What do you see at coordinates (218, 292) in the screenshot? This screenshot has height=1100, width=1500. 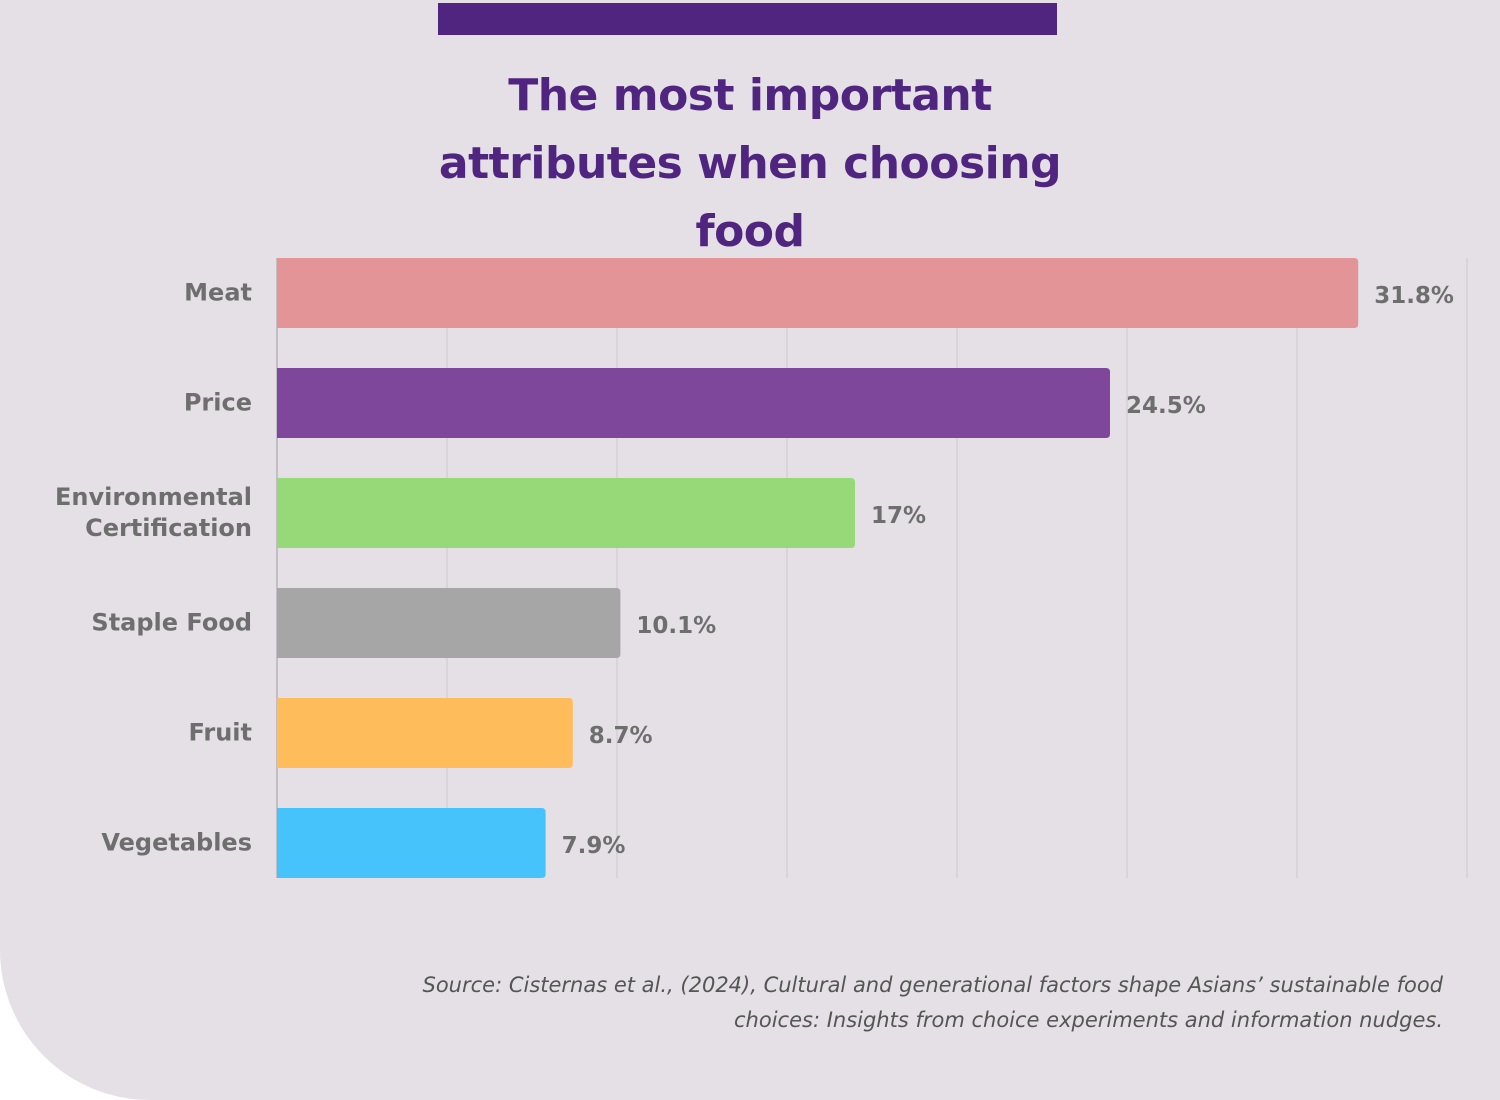 I see `category-label: Meat` at bounding box center [218, 292].